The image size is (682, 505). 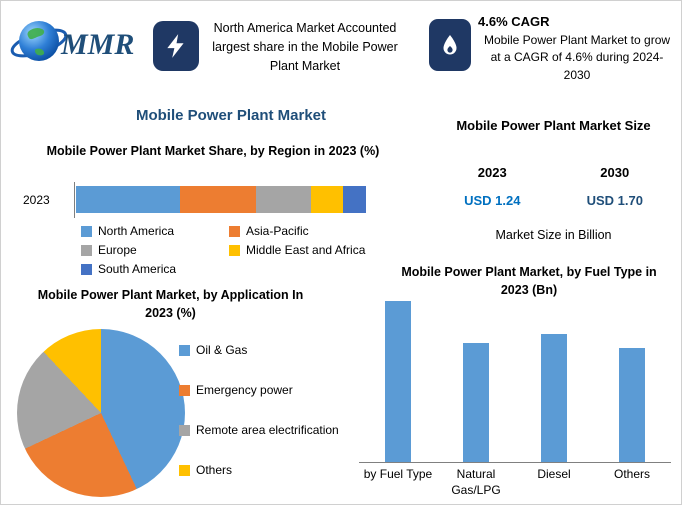 What do you see at coordinates (398, 381) in the screenshot?
I see `fuel-bar-by-fuel-type` at bounding box center [398, 381].